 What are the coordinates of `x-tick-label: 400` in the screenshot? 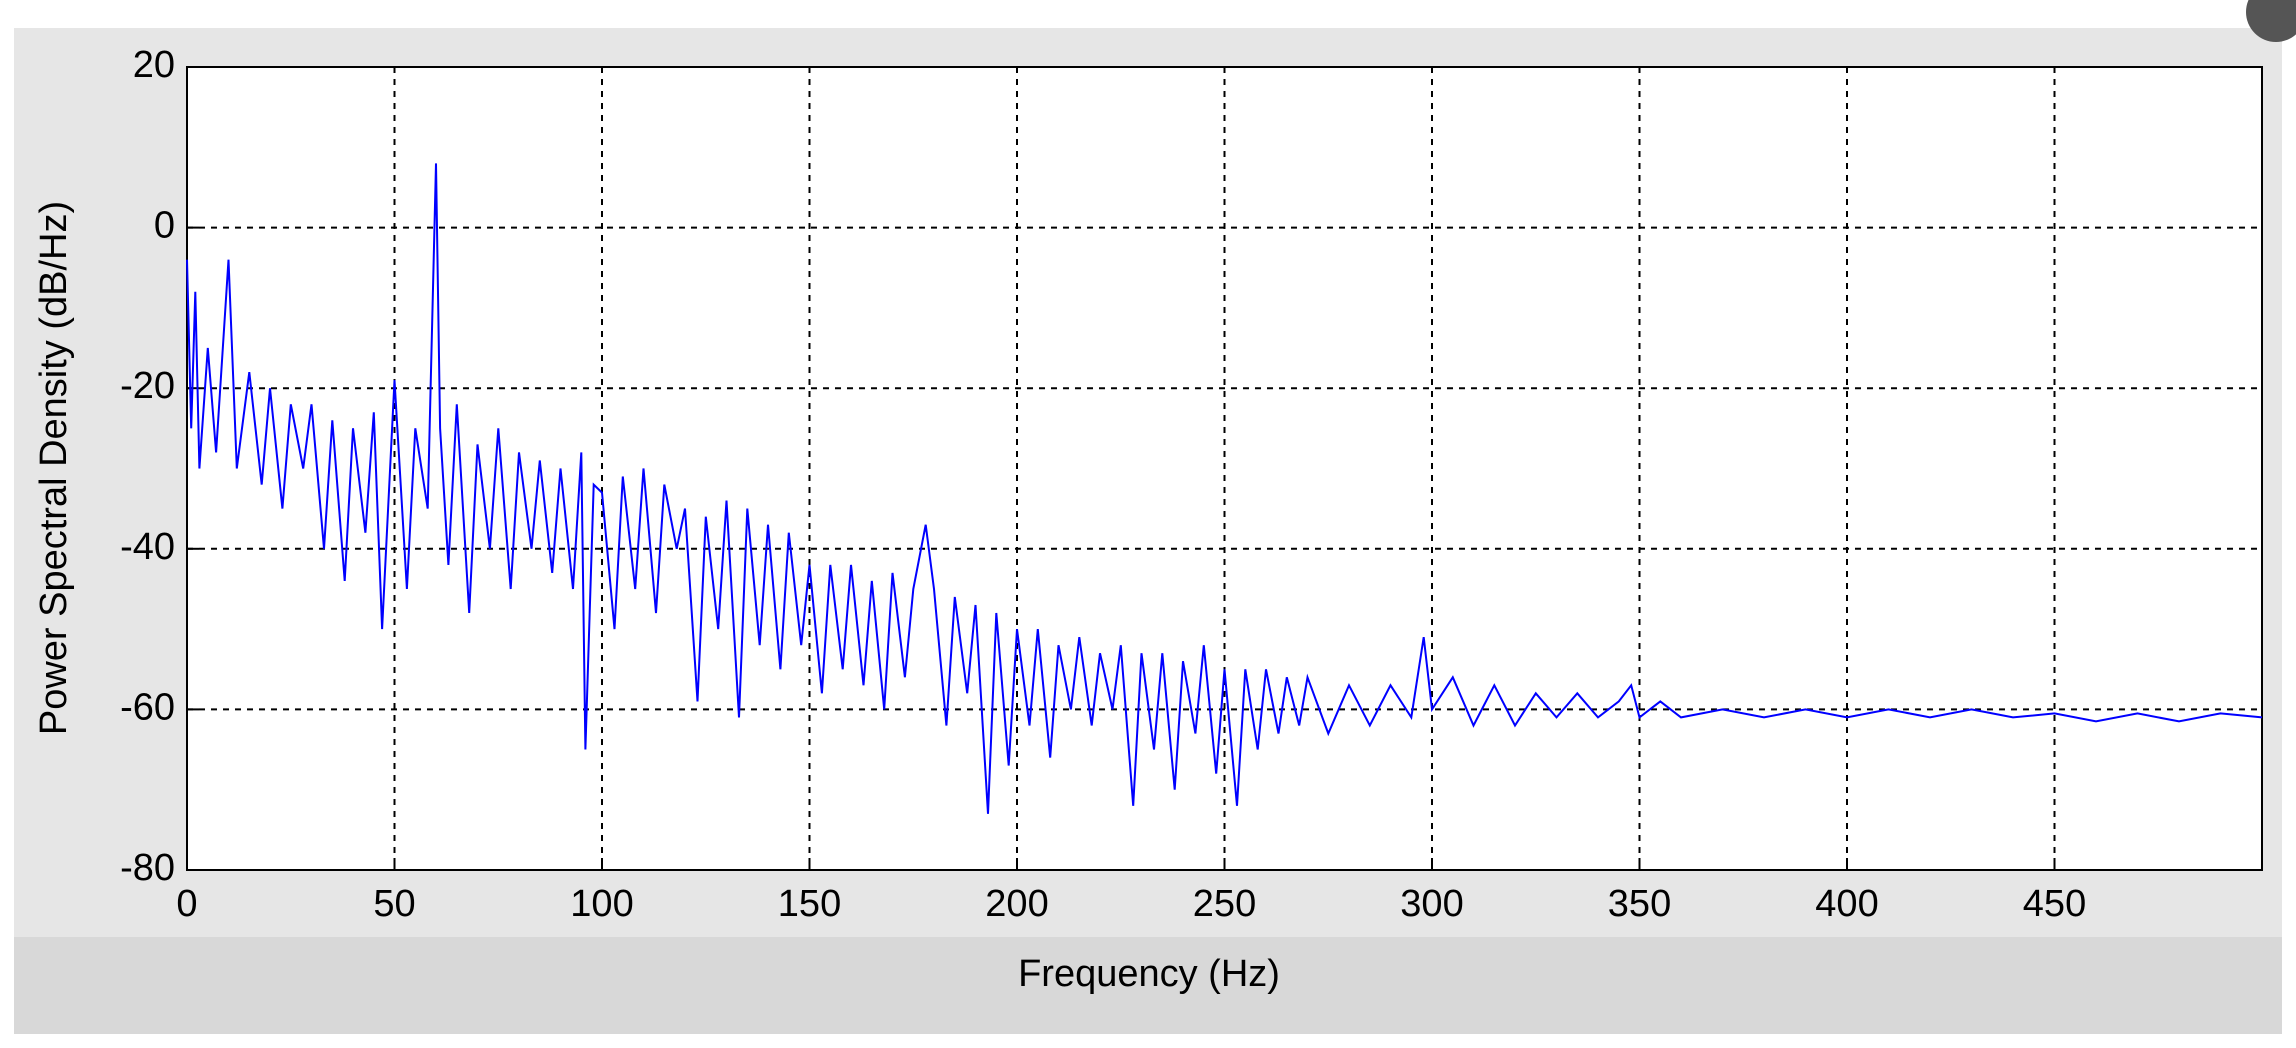 It's located at (1846, 904).